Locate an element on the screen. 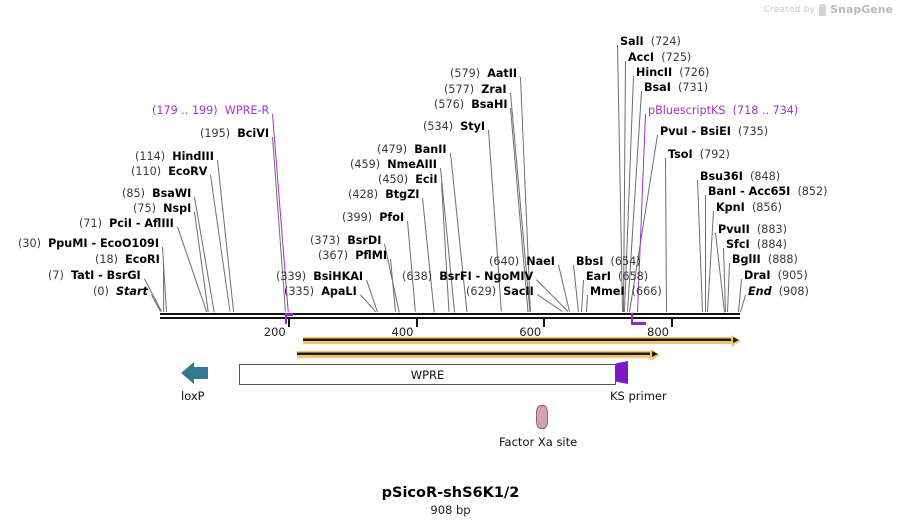 This screenshot has height=524, width=901. enzyme-name: DraI is located at coordinates (757, 275).